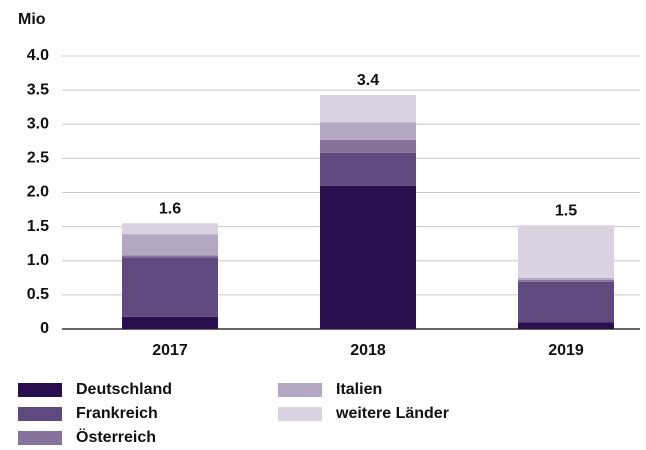 The image size is (646, 450). Describe the element at coordinates (38, 294) in the screenshot. I see `y-tick-label: 0.5` at that location.